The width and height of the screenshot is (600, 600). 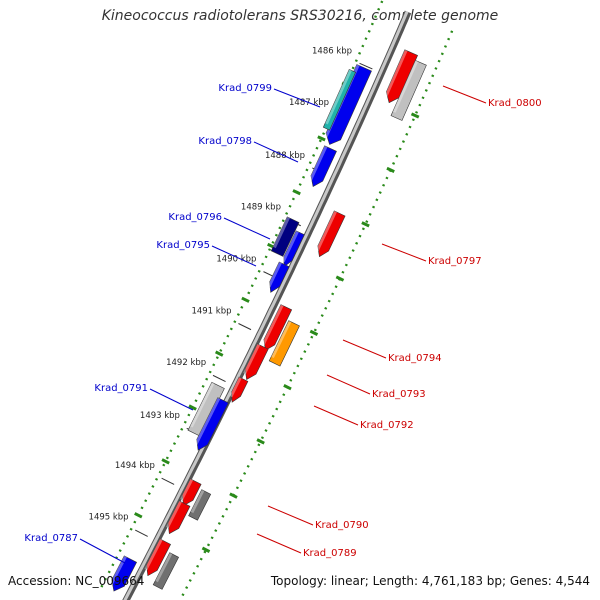 What do you see at coordinates (187, 489) in the screenshot?
I see `gene-krad-0790-shade` at bounding box center [187, 489].